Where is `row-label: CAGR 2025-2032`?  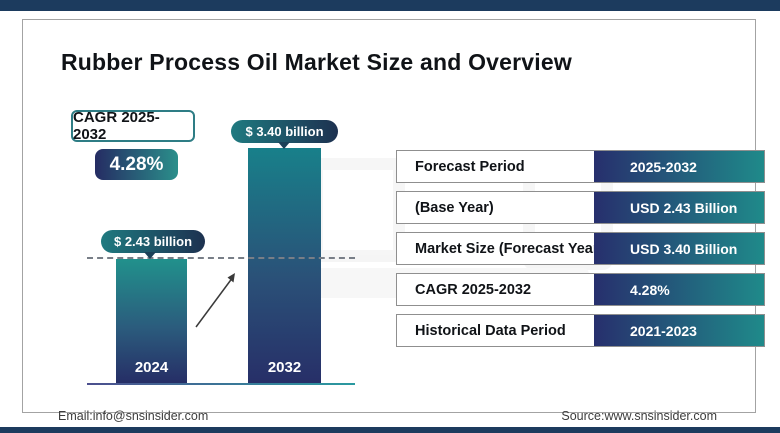 row-label: CAGR 2025-2032 is located at coordinates (473, 289).